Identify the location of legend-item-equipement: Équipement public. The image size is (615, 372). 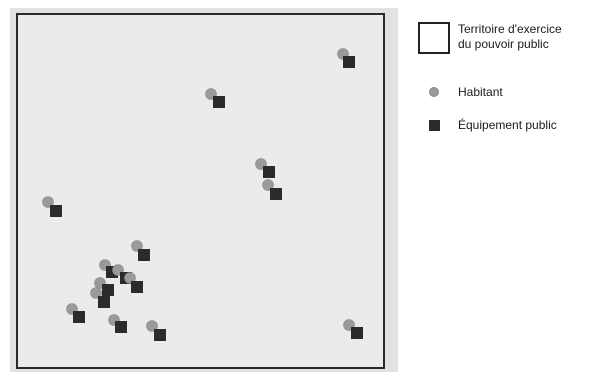
(510, 125).